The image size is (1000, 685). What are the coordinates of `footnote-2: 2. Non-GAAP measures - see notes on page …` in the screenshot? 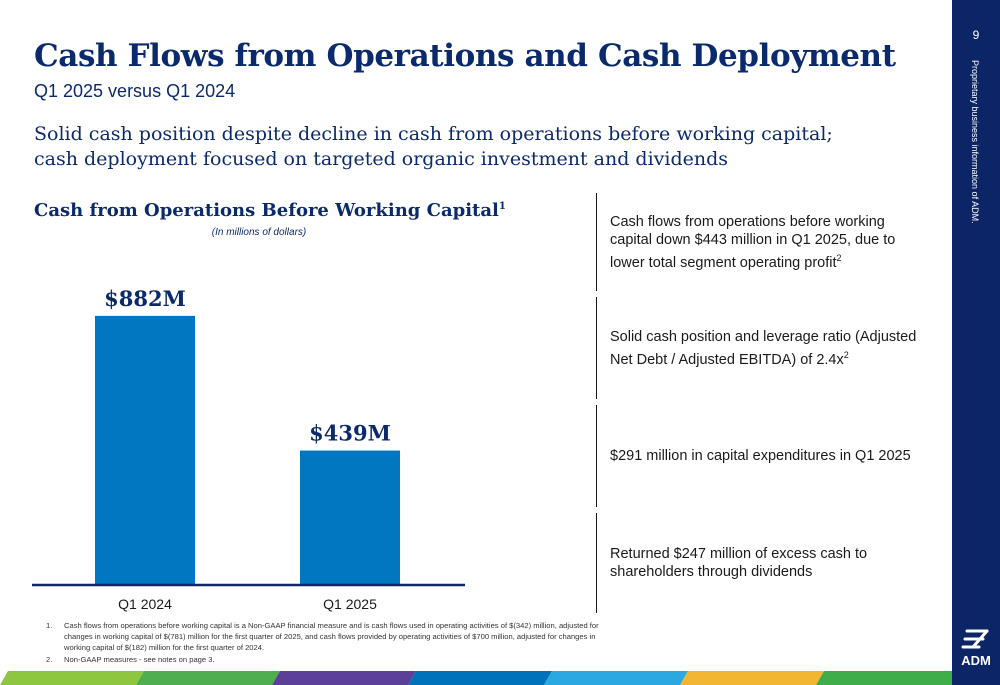 It's located at (326, 659).